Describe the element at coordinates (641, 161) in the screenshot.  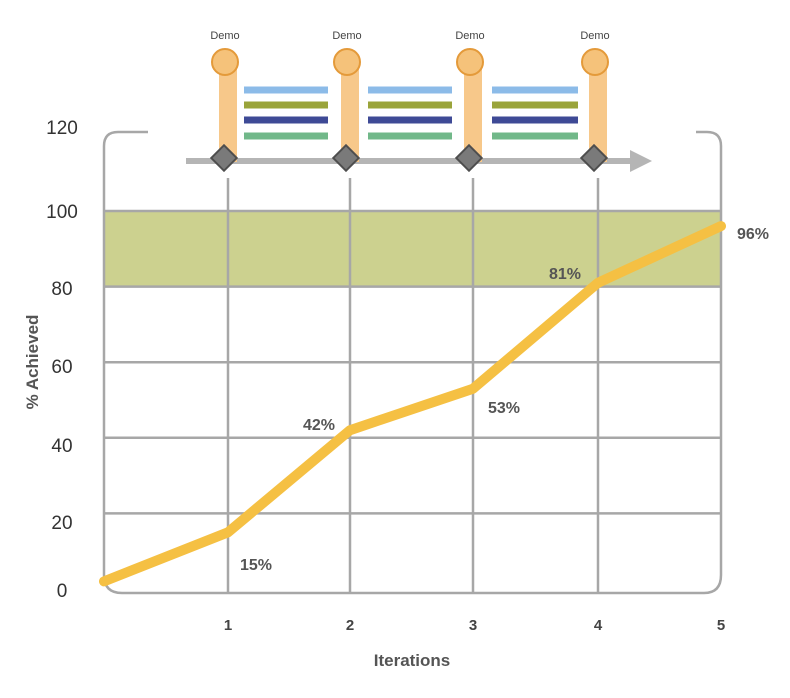
I see `arrow-icon` at that location.